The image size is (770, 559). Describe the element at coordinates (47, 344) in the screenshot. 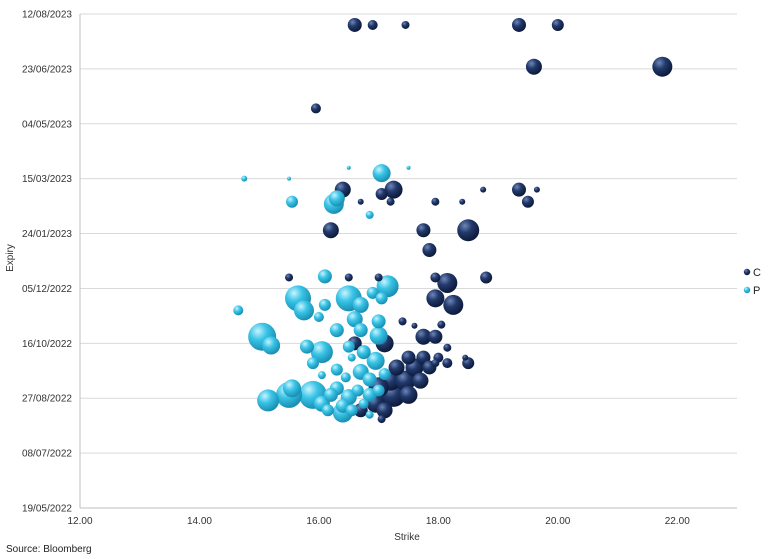

I see `y-tick-label: 16/10/2022` at that location.